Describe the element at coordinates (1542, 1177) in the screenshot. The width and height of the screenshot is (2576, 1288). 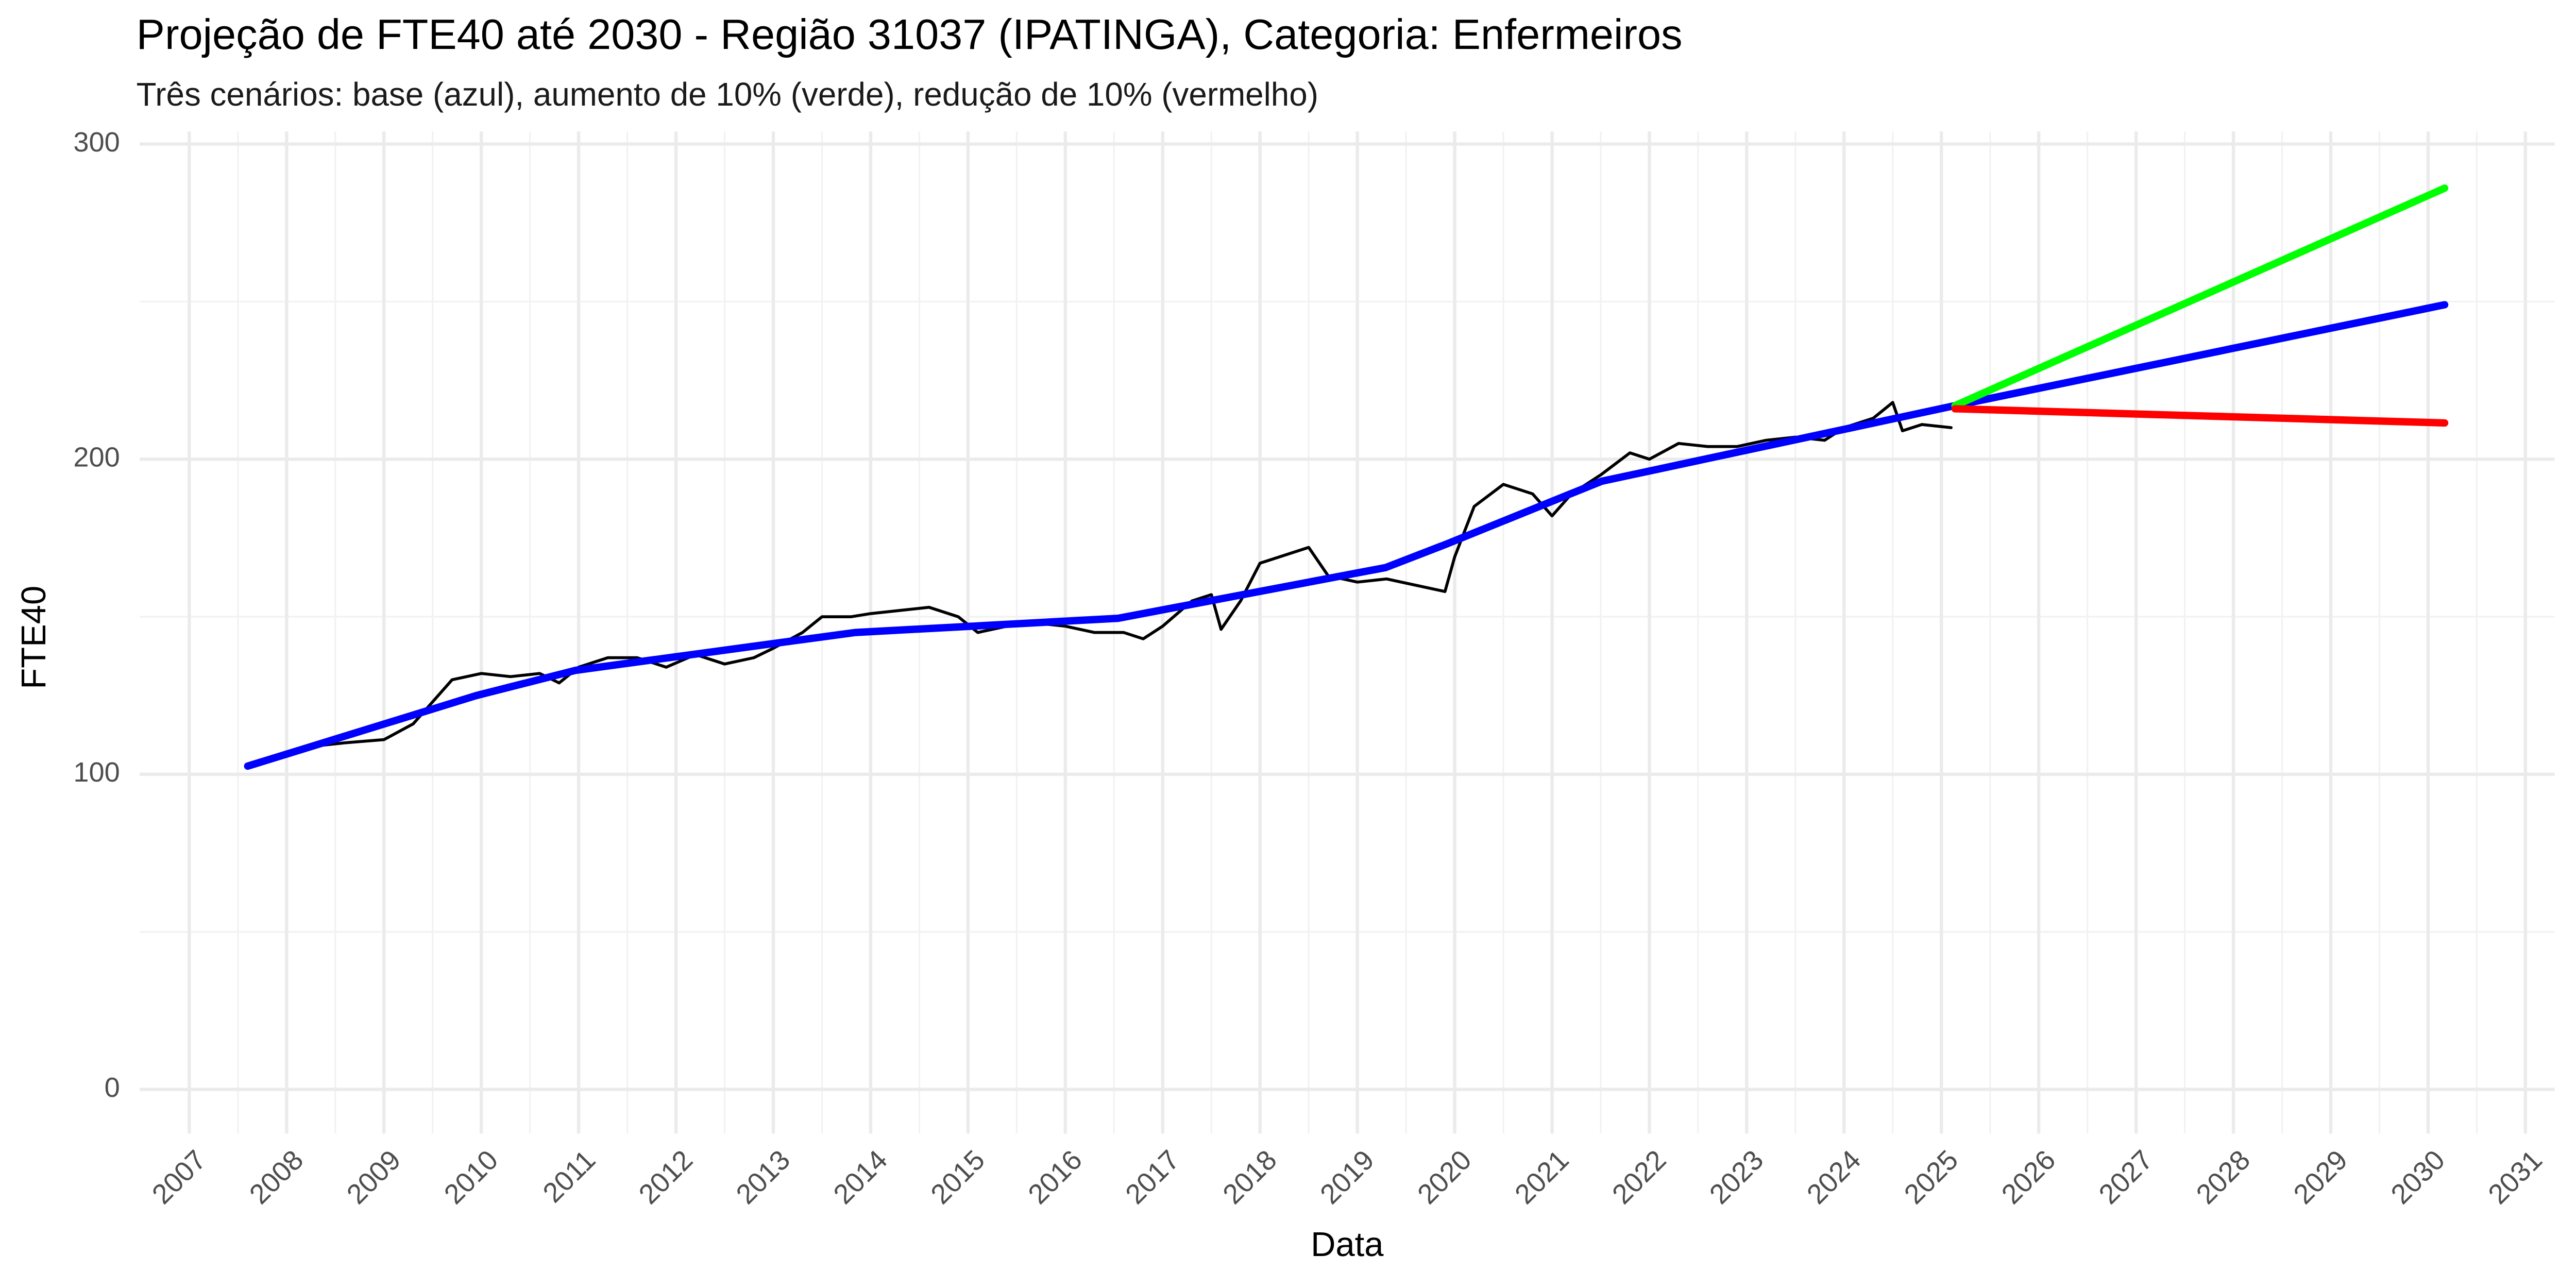
I see `x-tick-label: 2021` at that location.